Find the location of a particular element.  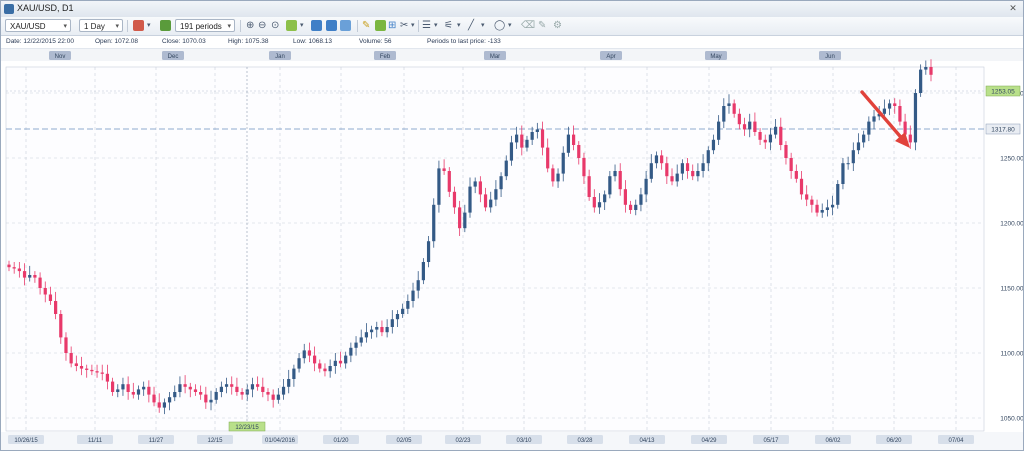

timeframe-select: 1 Day ▾ is located at coordinates (101, 25).